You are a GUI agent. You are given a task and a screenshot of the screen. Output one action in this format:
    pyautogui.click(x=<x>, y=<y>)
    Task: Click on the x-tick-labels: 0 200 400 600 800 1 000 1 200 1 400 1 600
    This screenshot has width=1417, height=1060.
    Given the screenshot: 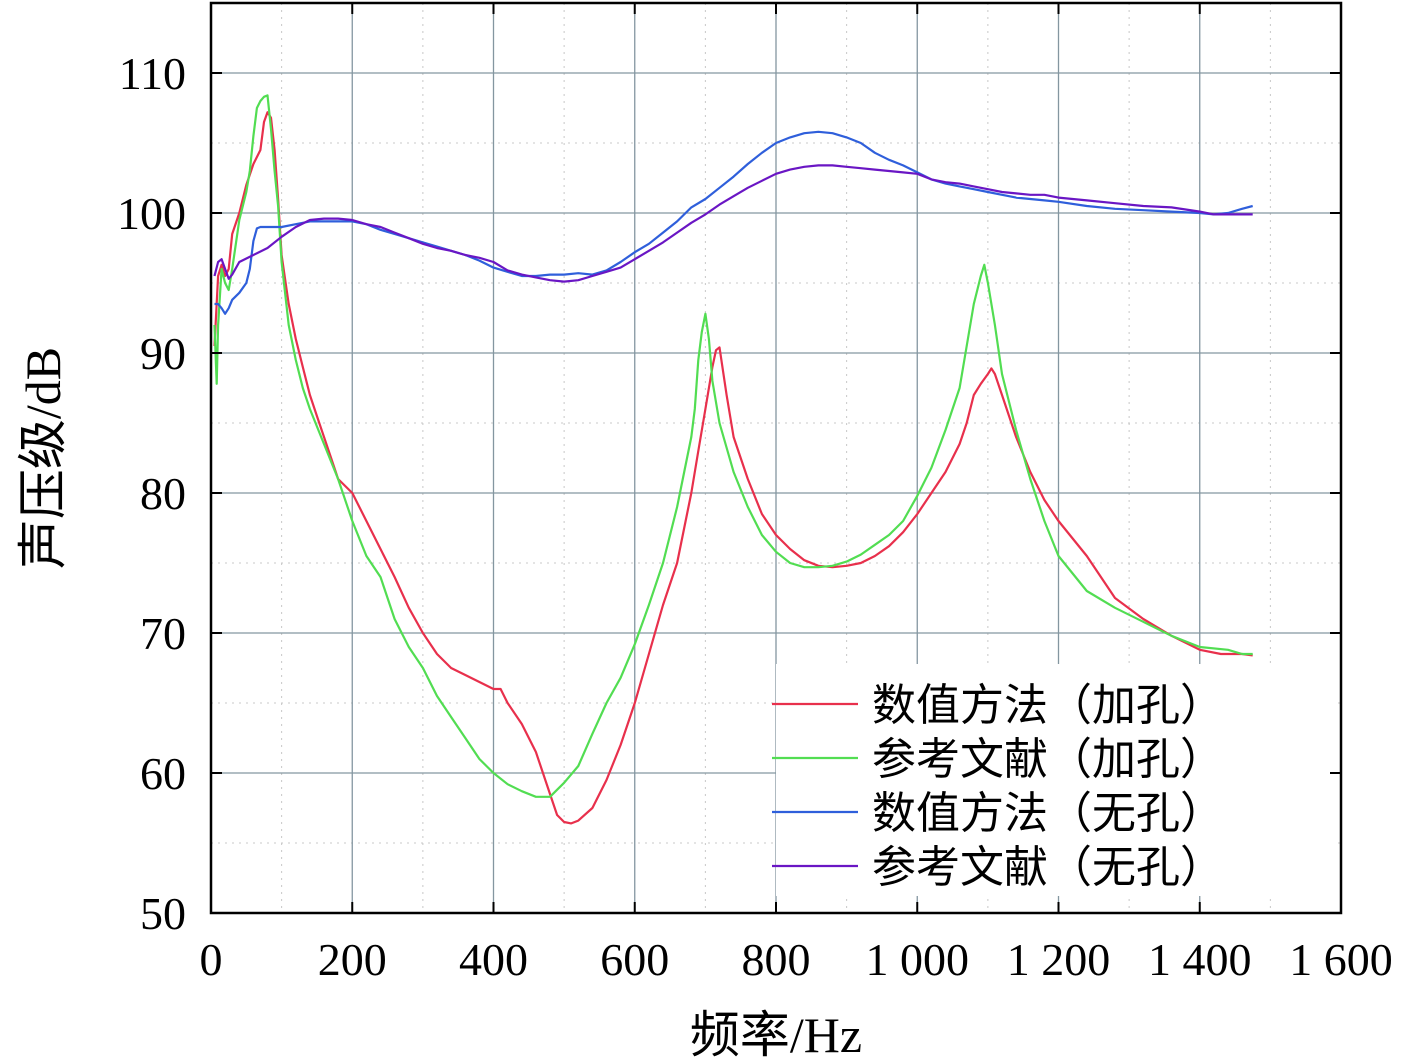 What is the action you would take?
    pyautogui.click(x=796, y=959)
    